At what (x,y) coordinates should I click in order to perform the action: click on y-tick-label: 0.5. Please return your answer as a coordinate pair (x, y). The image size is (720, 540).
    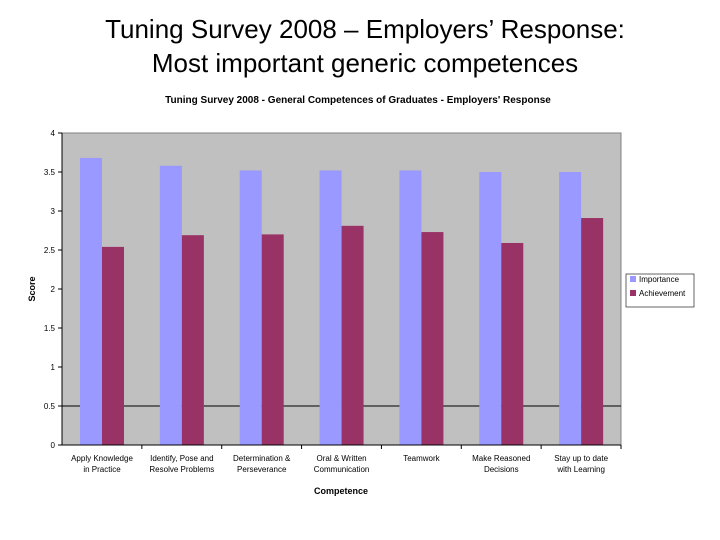
    Looking at the image, I should click on (50, 406).